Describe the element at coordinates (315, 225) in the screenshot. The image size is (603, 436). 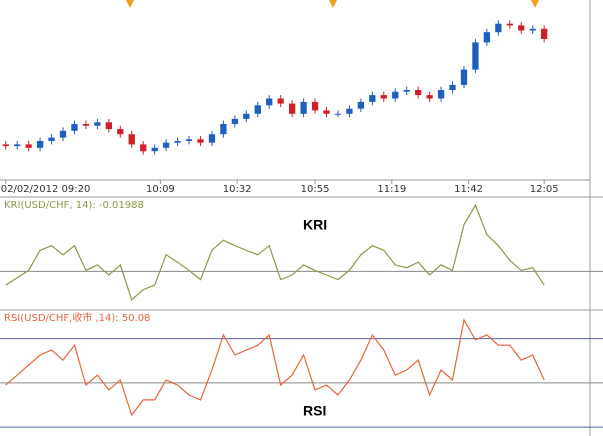
I see `annotation: KRI` at that location.